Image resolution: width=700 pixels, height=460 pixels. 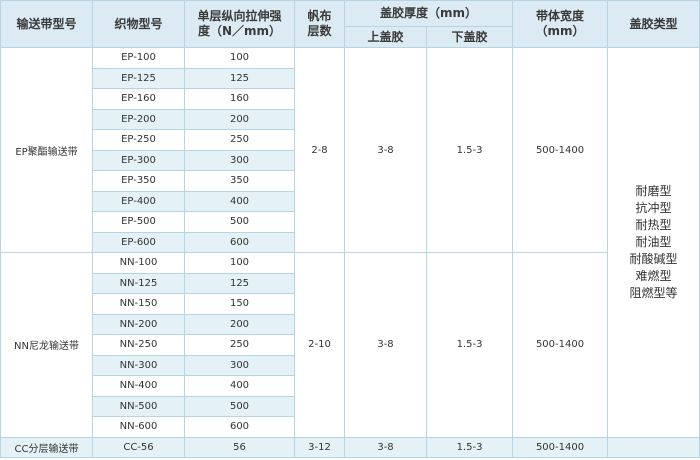 I want to click on header-top-cover: 上盖胶, so click(x=385, y=37).